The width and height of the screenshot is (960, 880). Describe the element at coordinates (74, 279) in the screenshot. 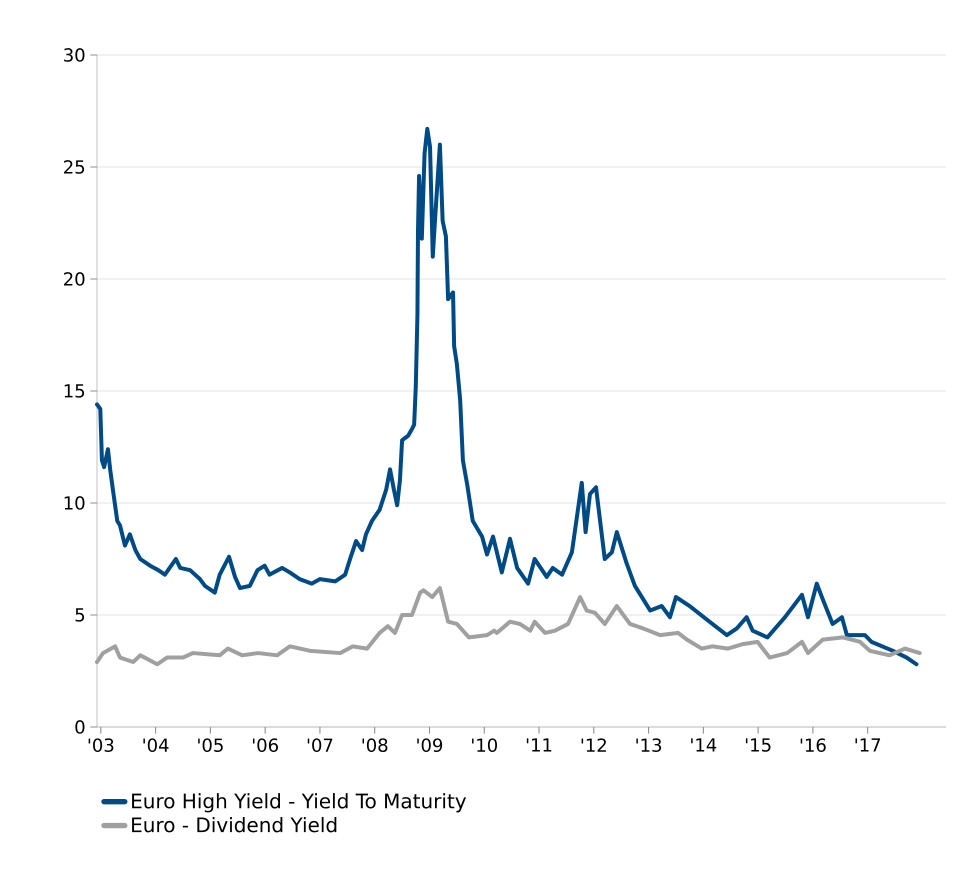

I see `y-tick-label: 20` at that location.